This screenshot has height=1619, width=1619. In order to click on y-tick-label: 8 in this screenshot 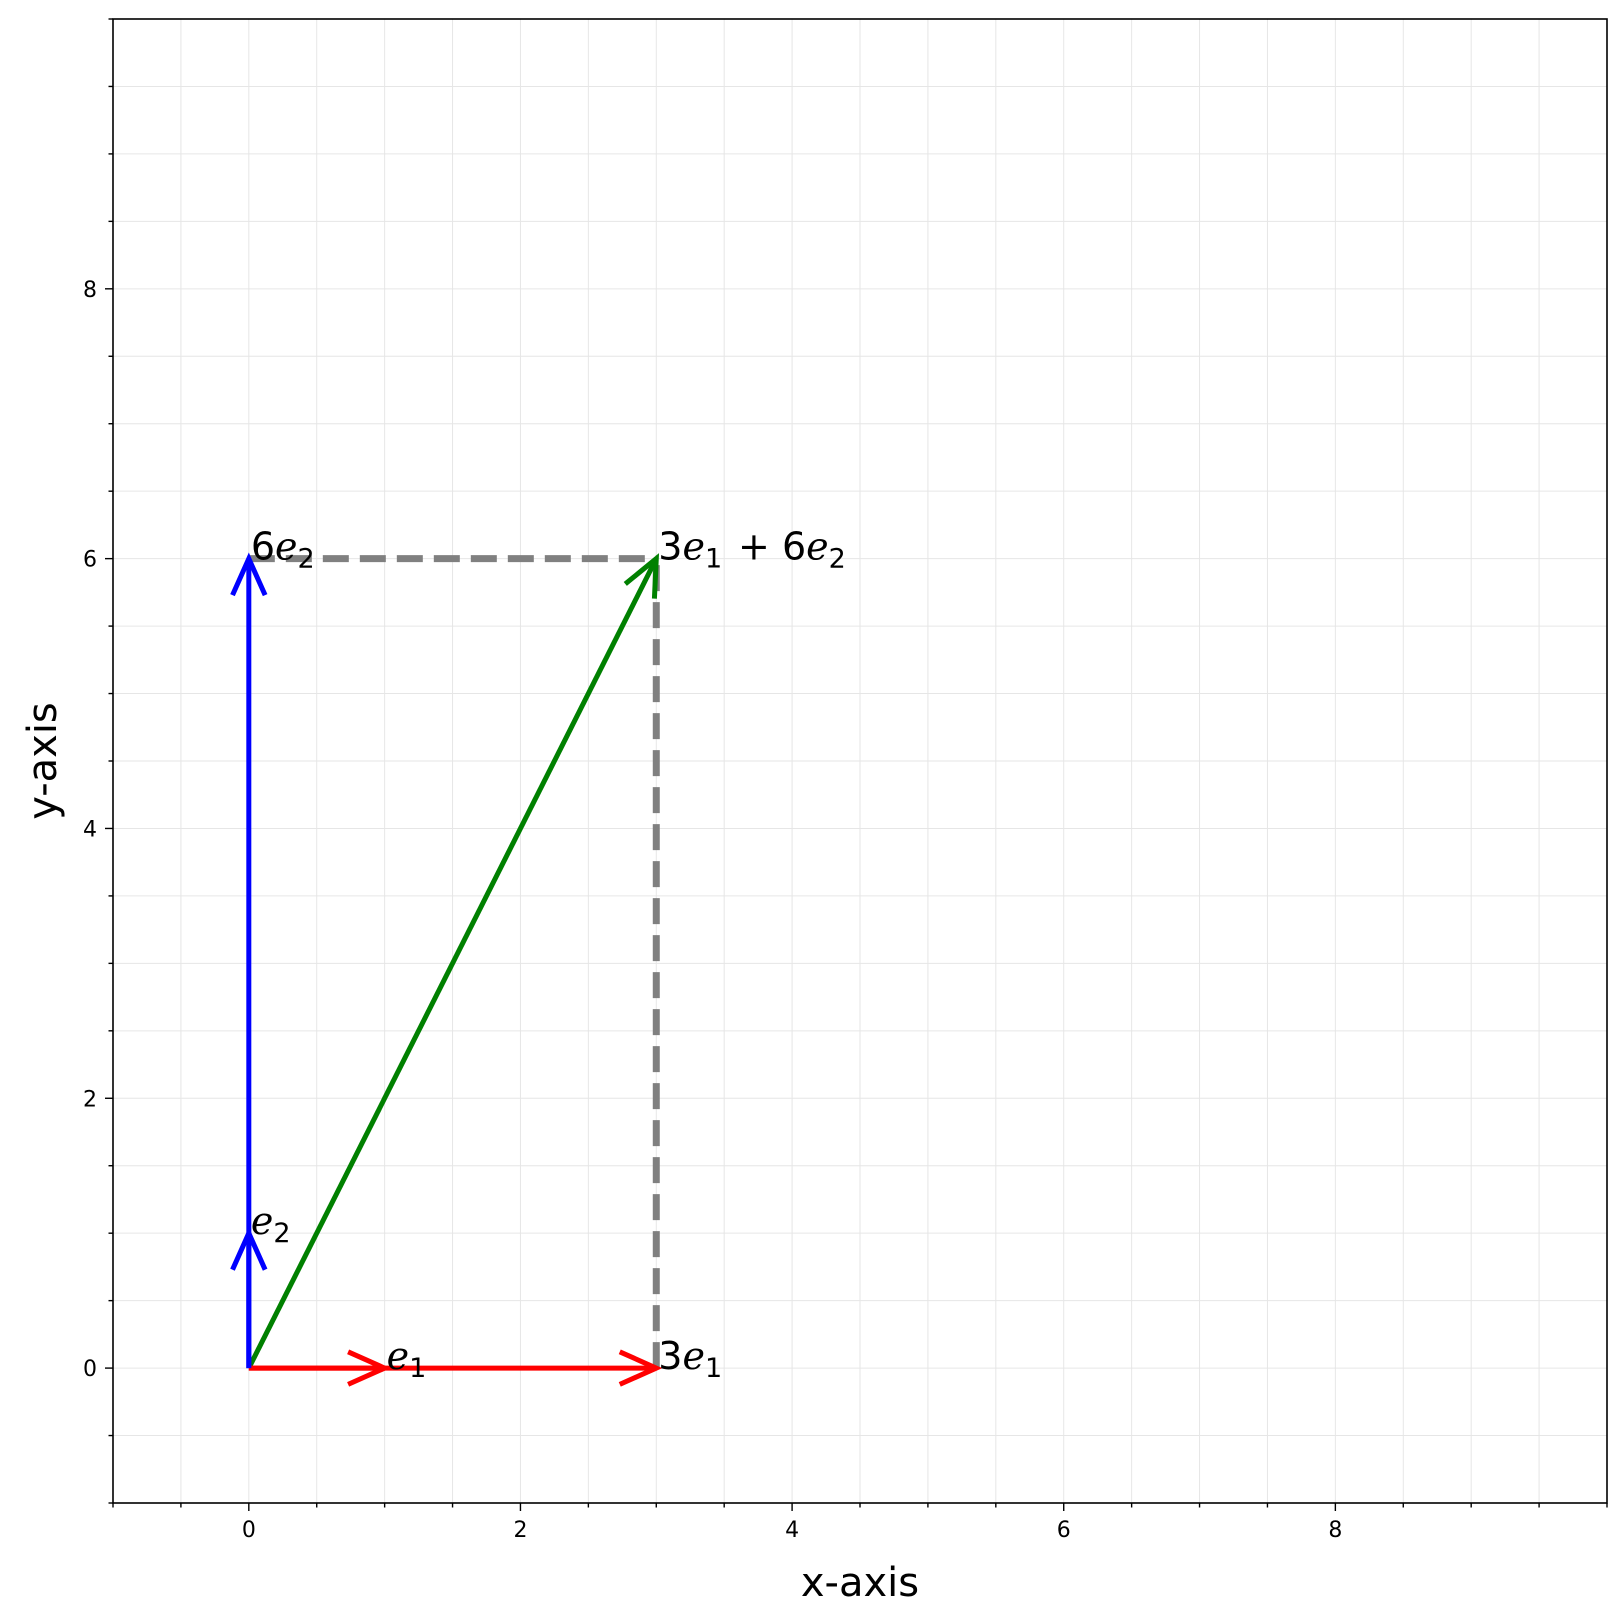, I will do `click(90, 290)`.